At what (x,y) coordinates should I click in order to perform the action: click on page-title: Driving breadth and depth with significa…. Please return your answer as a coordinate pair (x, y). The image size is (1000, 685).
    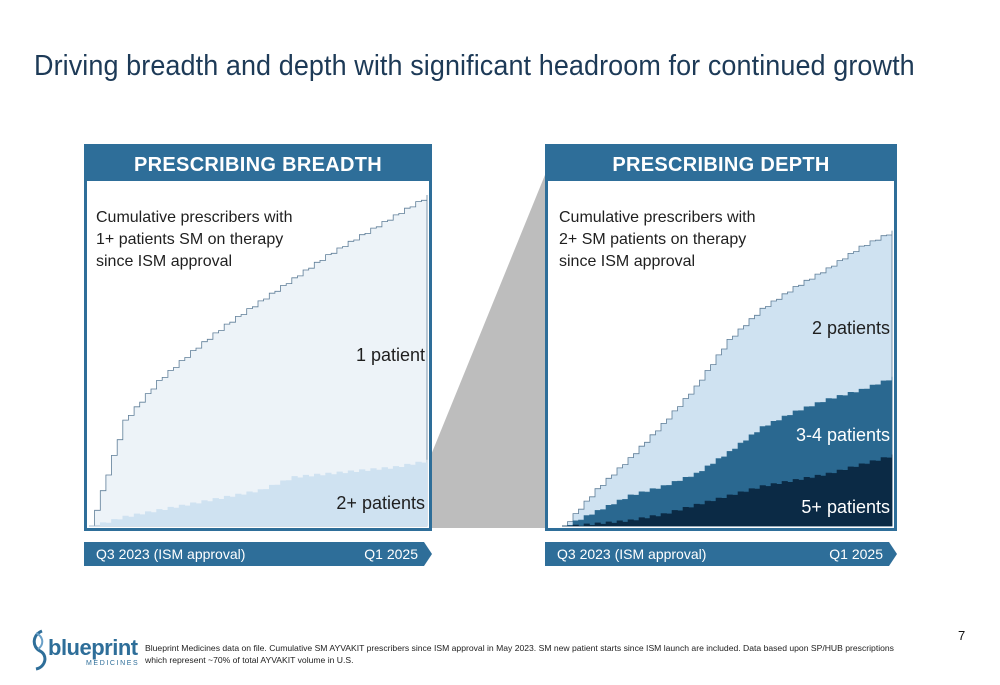
    Looking at the image, I should click on (474, 66).